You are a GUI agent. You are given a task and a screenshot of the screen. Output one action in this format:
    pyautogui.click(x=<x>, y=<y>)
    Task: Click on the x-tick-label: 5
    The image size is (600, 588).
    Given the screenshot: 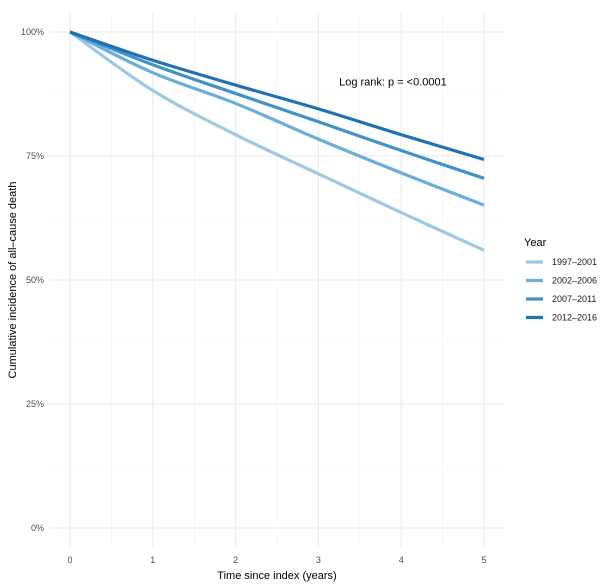 What is the action you would take?
    pyautogui.click(x=483, y=560)
    